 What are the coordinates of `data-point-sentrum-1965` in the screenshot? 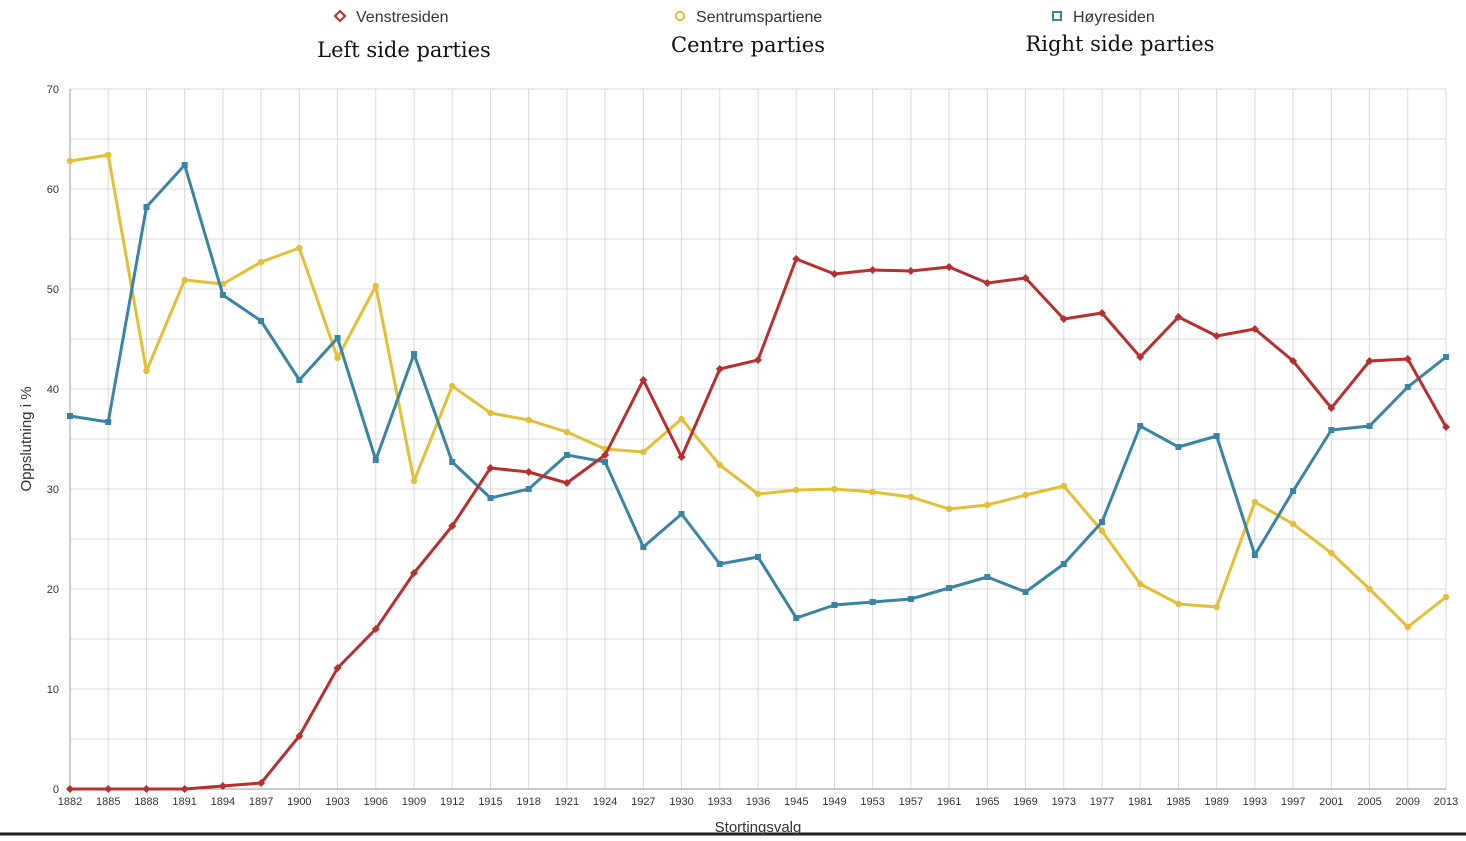 It's located at (987, 505).